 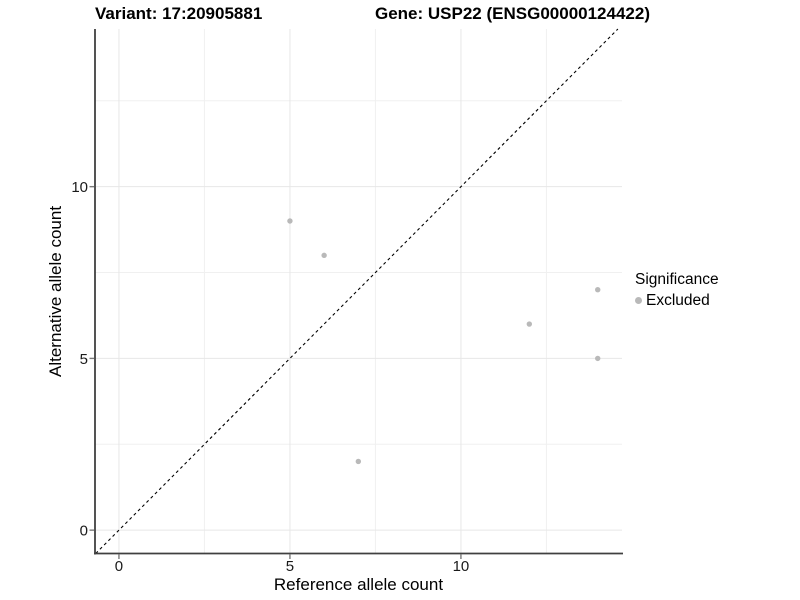 I want to click on legend-item-label: Excluded, so click(x=678, y=300).